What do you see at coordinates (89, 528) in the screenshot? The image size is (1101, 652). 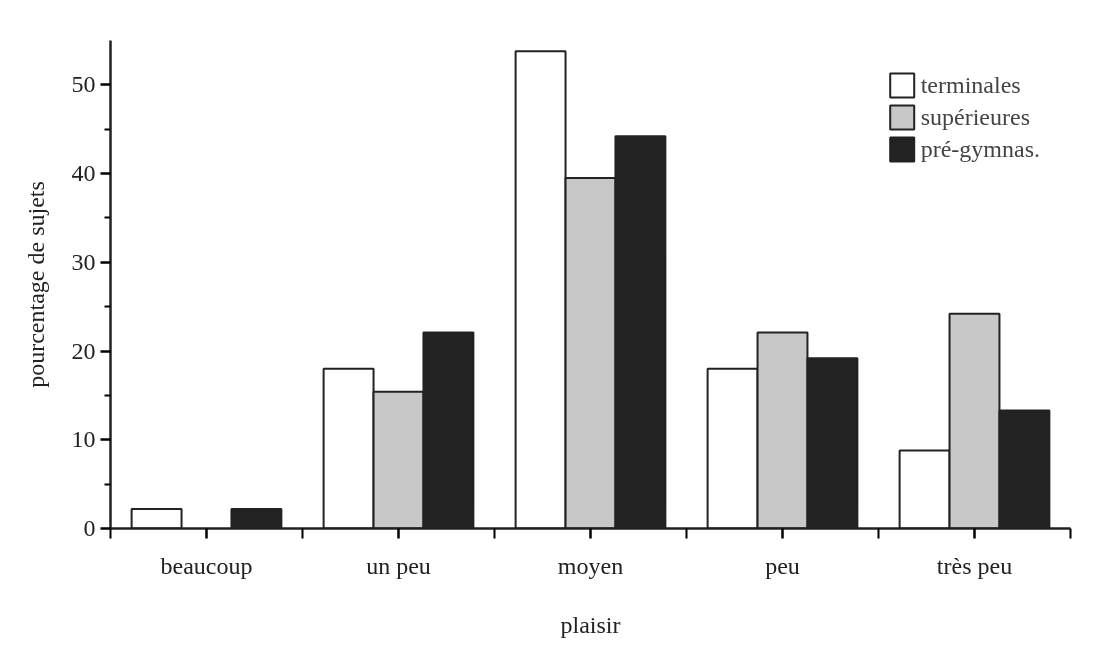 I see `y-tick-label: 0` at bounding box center [89, 528].